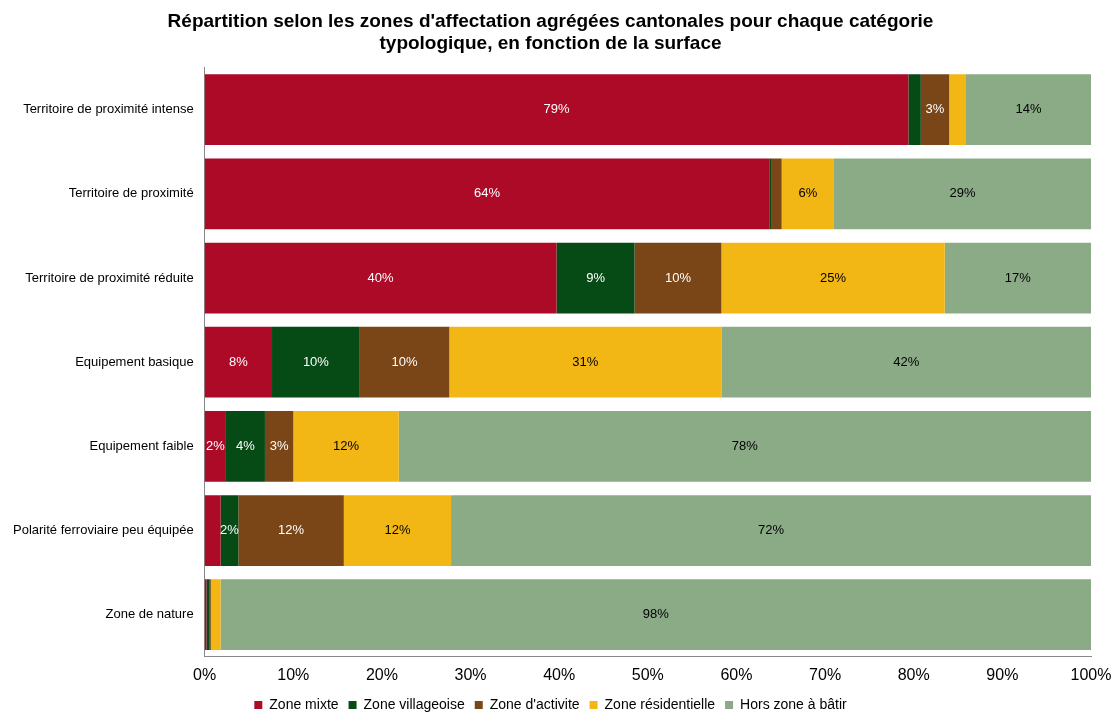 Image resolution: width=1115 pixels, height=722 pixels. I want to click on legend-label: Zone mixte, so click(304, 703).